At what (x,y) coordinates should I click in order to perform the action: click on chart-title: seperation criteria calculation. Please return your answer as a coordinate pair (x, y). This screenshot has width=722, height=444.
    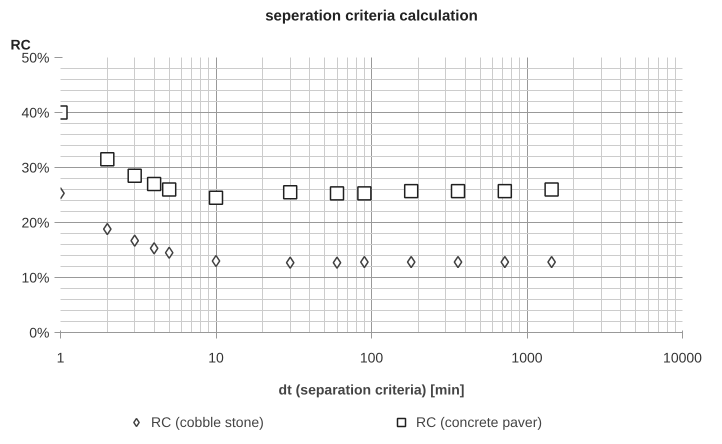
    Looking at the image, I should click on (371, 16).